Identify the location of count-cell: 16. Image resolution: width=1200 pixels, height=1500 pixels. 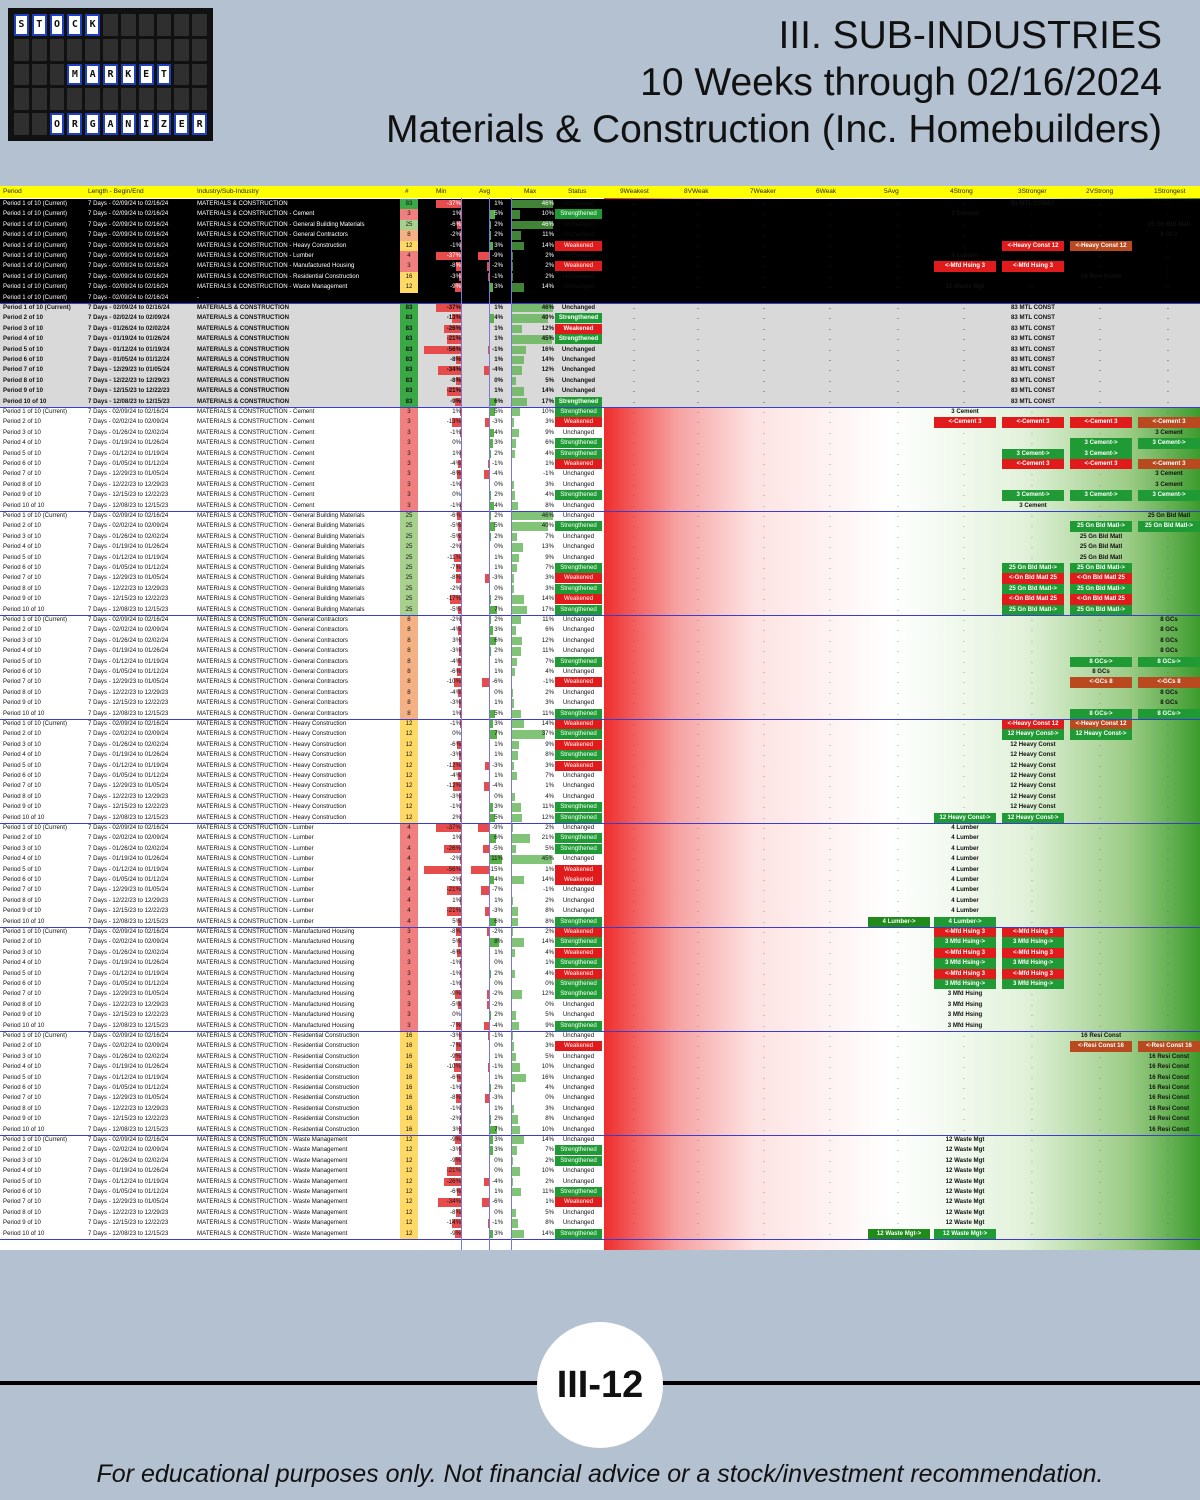
(409, 1067).